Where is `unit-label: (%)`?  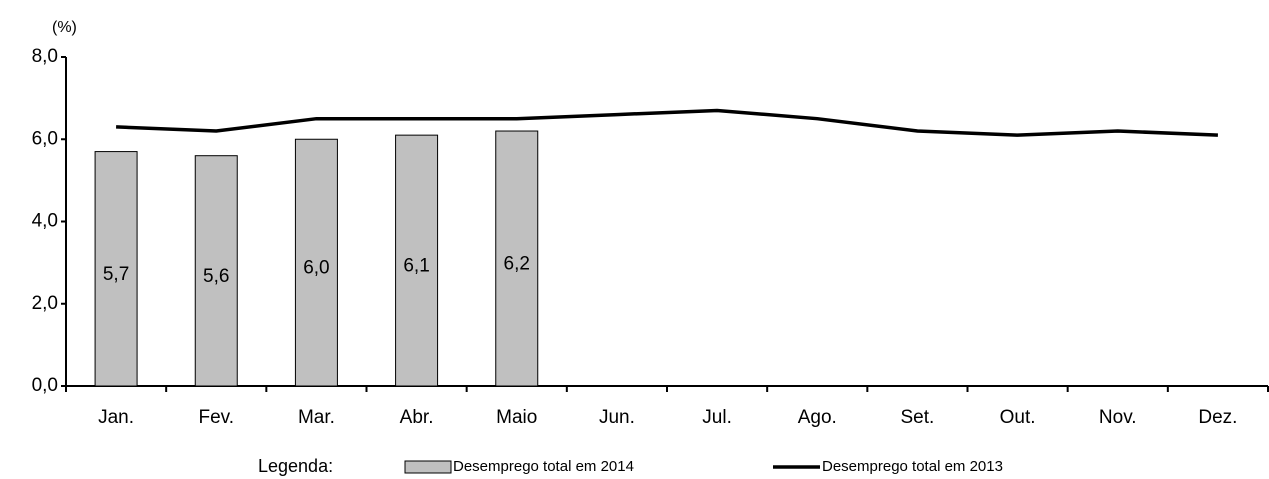 unit-label: (%) is located at coordinates (64, 27).